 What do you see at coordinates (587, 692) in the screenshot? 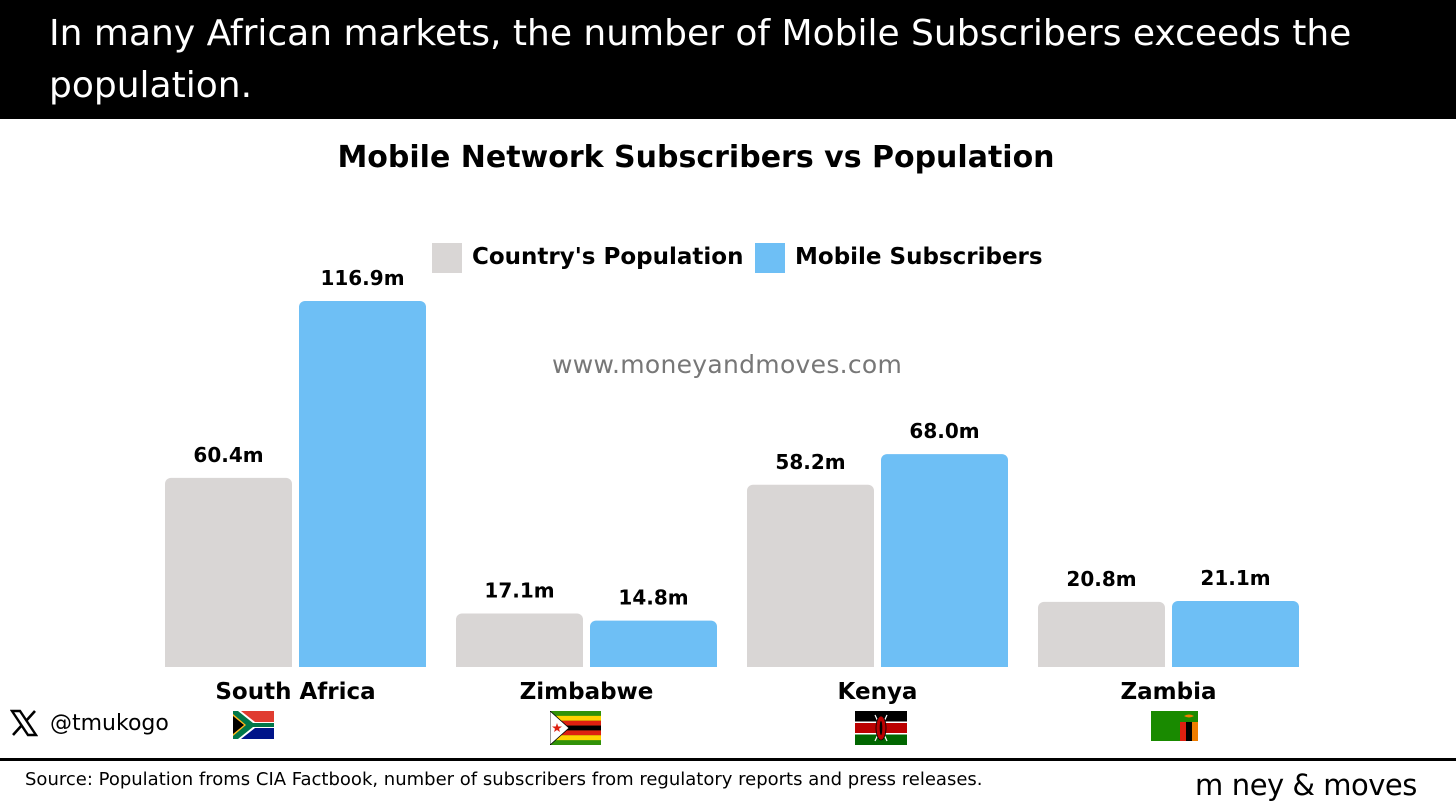
I see `category-label-zimbabwe: Zimbabwe` at bounding box center [587, 692].